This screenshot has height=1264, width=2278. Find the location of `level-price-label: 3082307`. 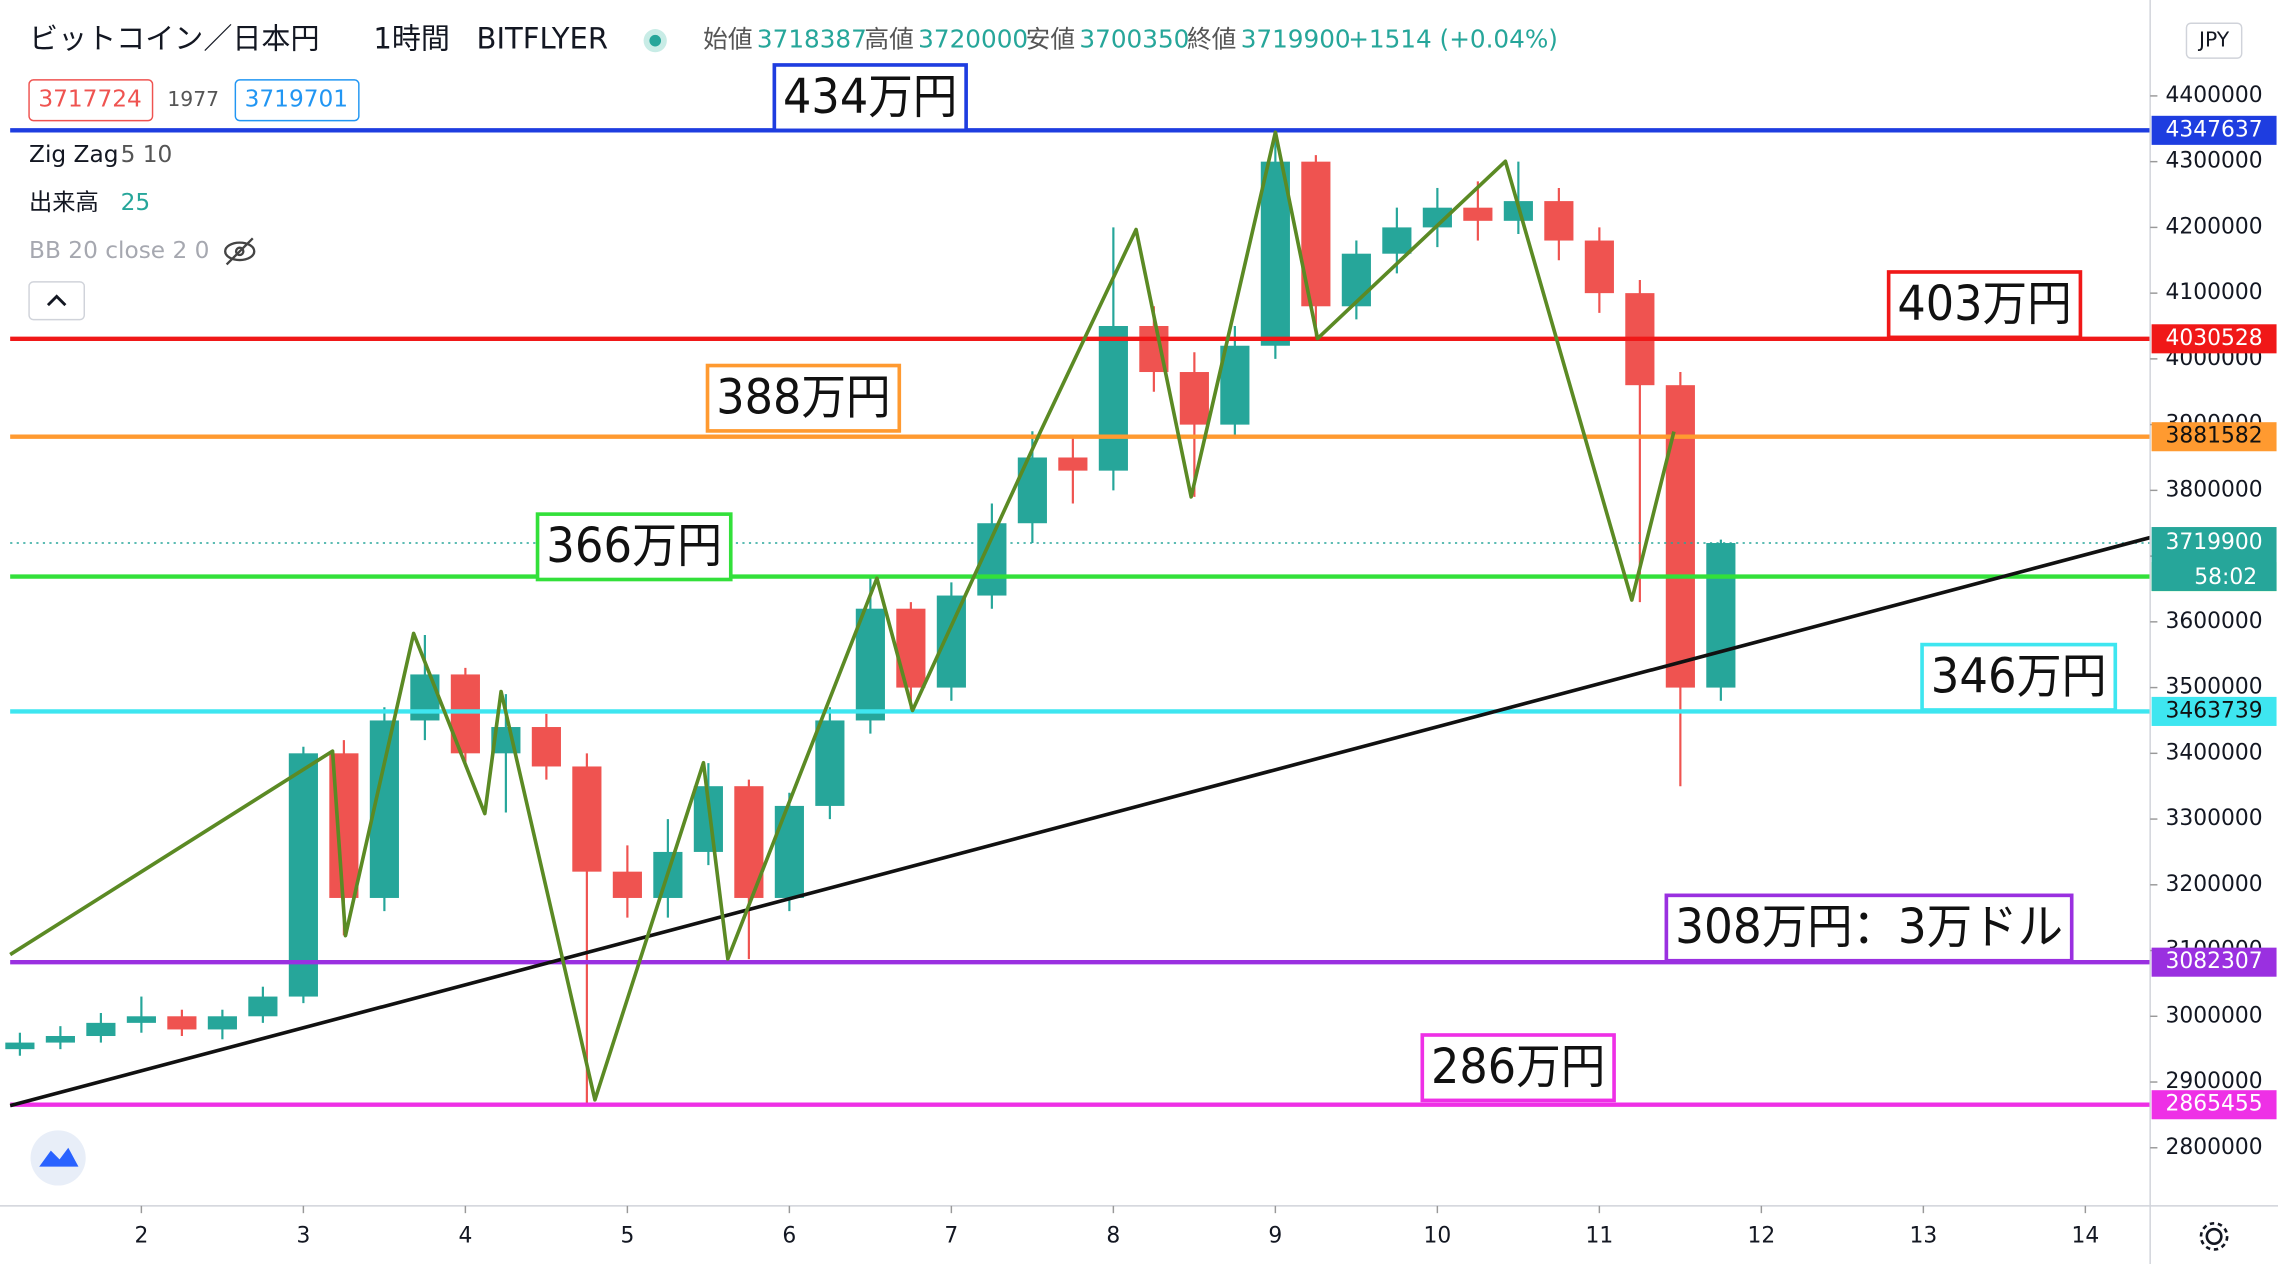

level-price-label: 3082307 is located at coordinates (2214, 961).